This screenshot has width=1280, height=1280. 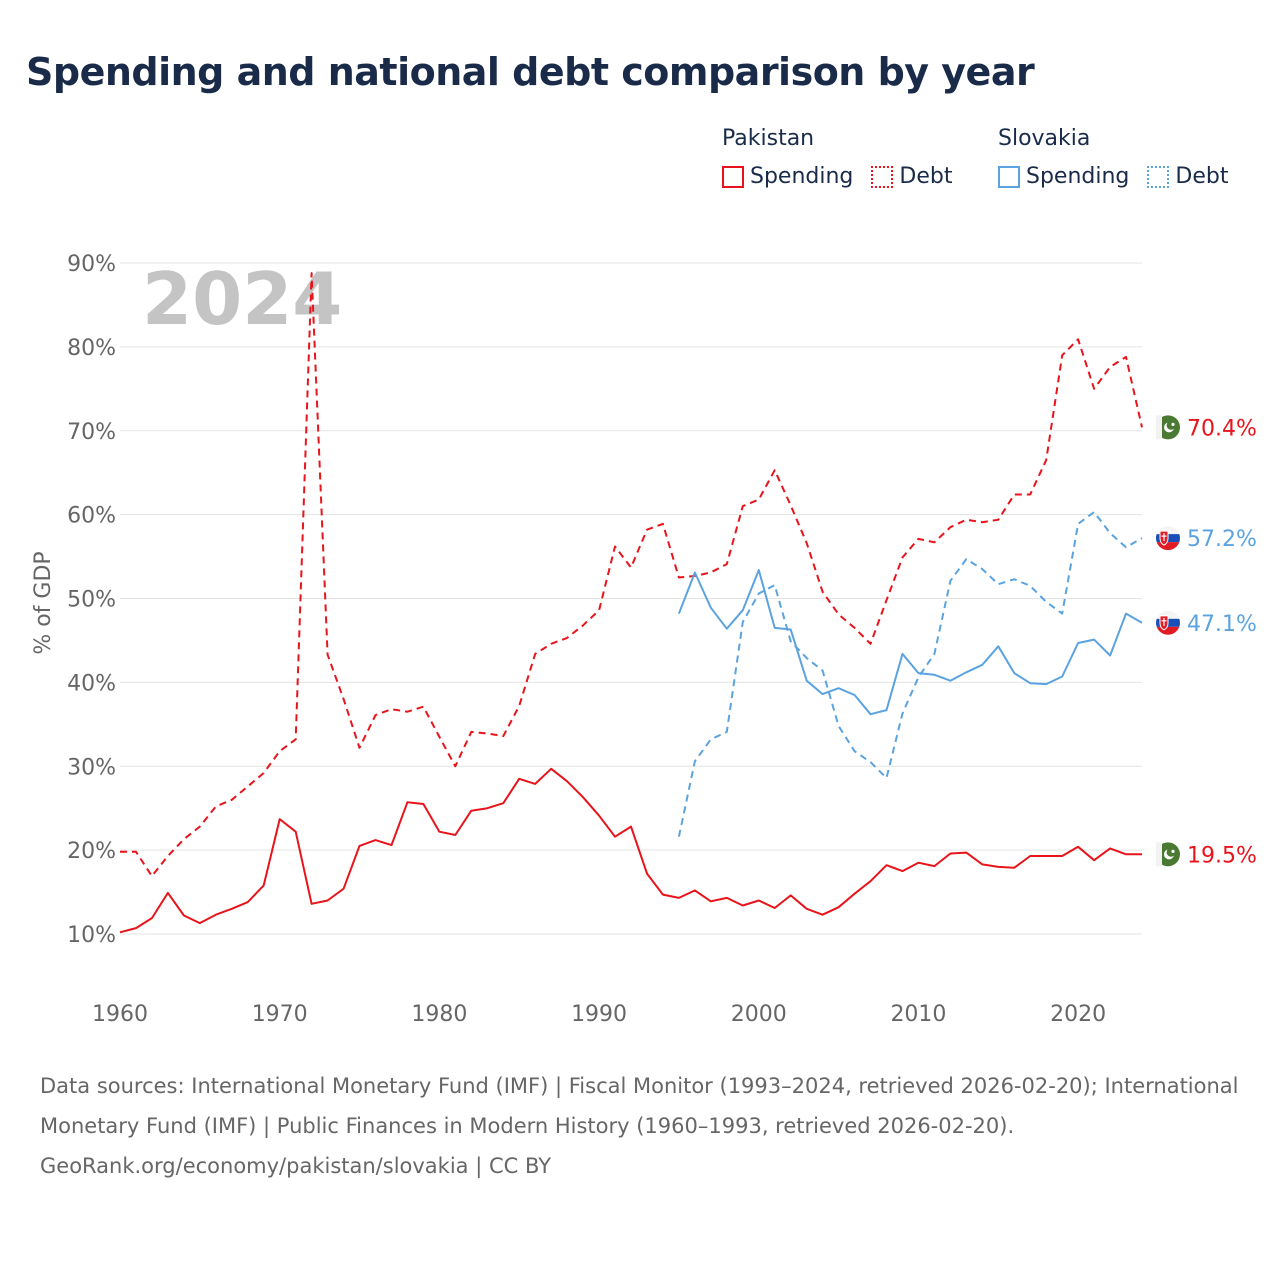 What do you see at coordinates (759, 1014) in the screenshot?
I see `x-tick-label: 2000` at bounding box center [759, 1014].